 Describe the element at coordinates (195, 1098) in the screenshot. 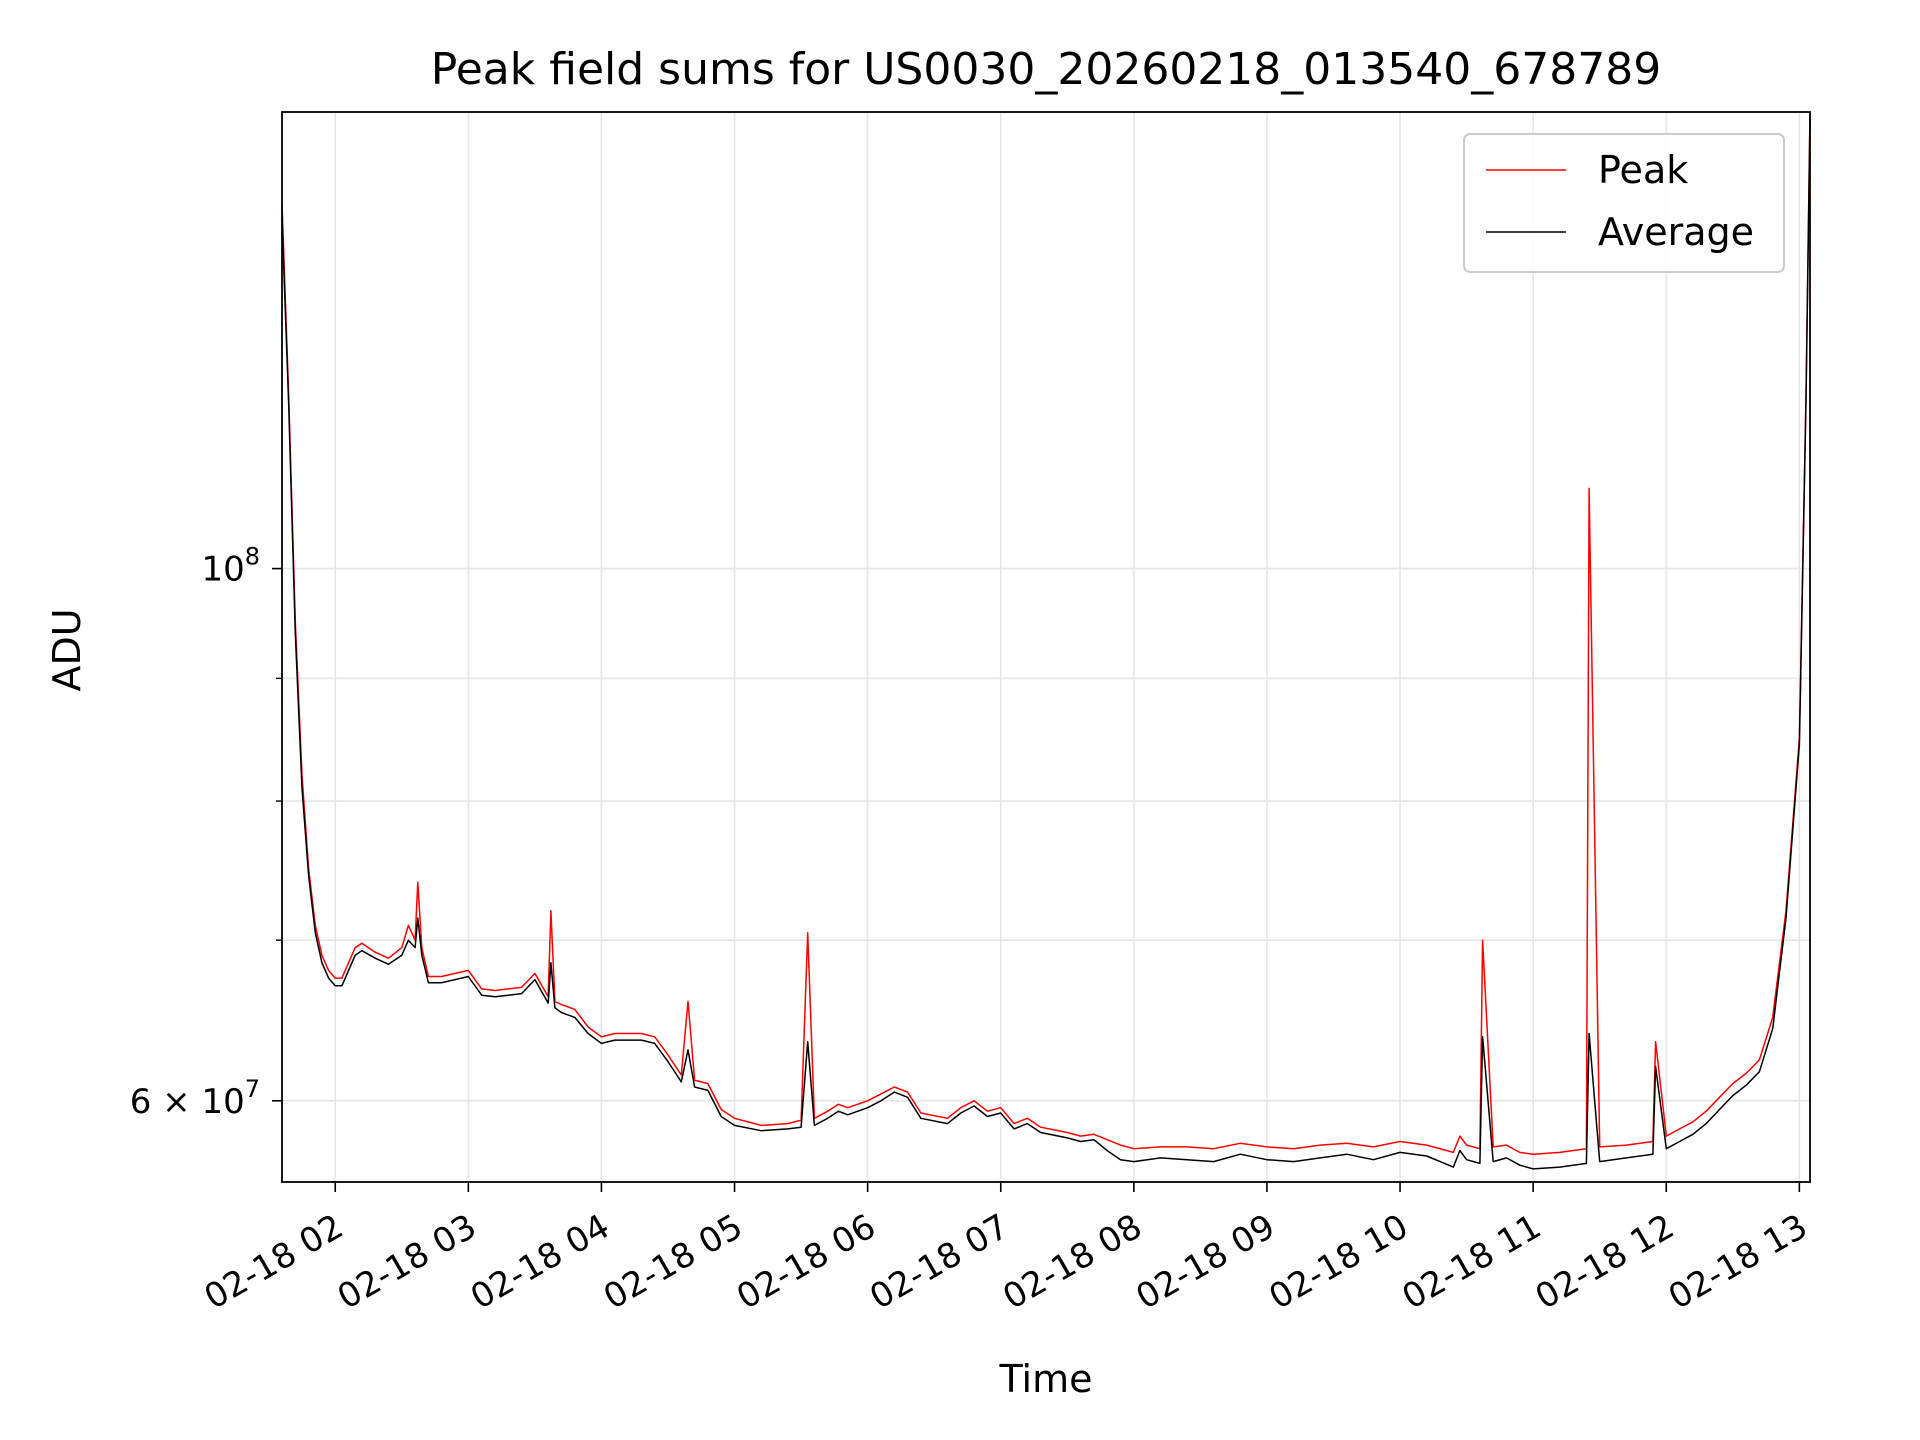

I see `y-tick-label: 6 × 107` at that location.